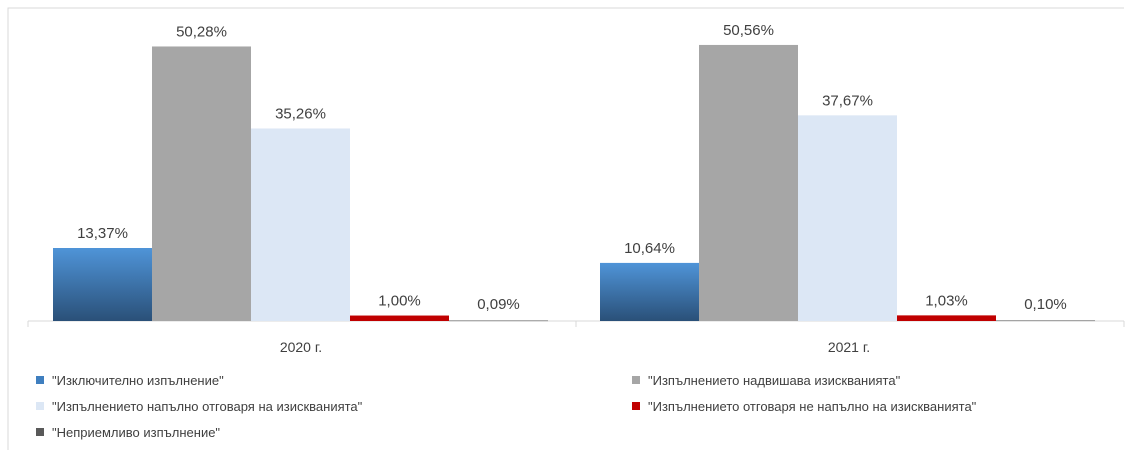 The height and width of the screenshot is (450, 1128). I want to click on legend-label: "Изключително изпълнение", so click(138, 380).